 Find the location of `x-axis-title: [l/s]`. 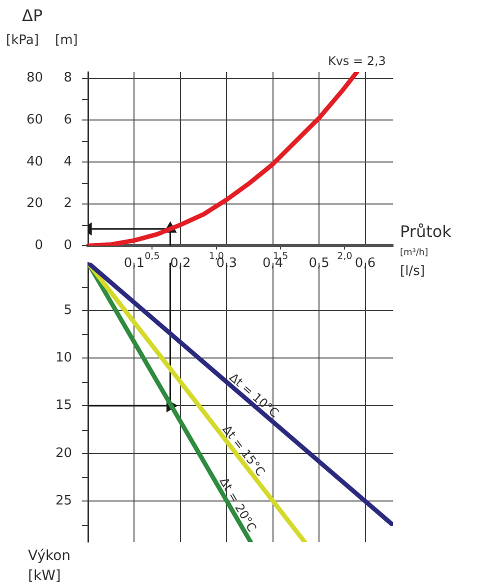

x-axis-title: [l/s] is located at coordinates (412, 271).